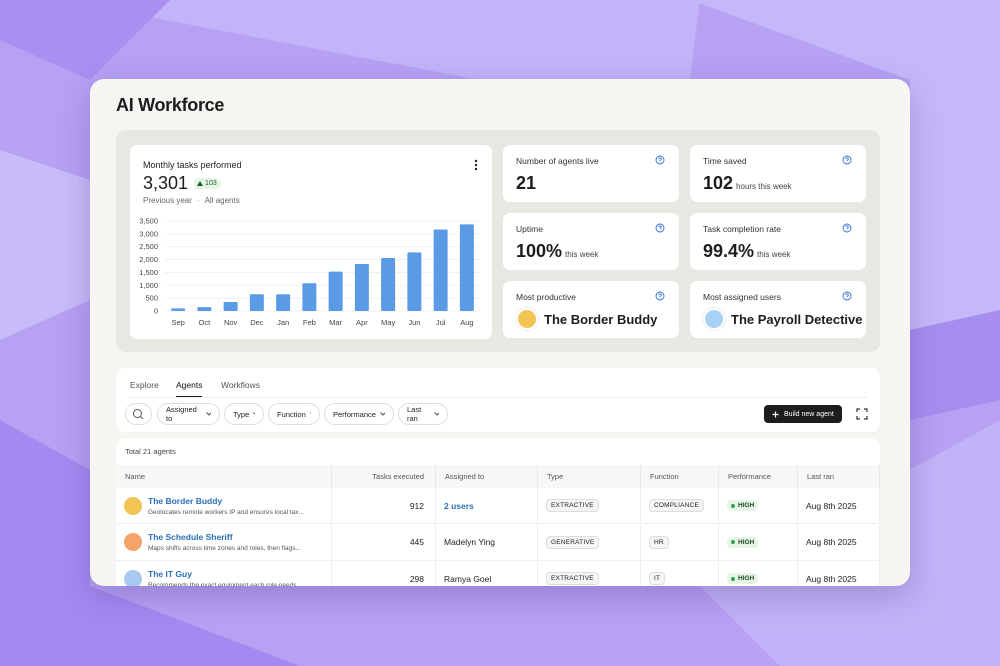 The width and height of the screenshot is (1000, 666). I want to click on table-cell: HR, so click(680, 542).